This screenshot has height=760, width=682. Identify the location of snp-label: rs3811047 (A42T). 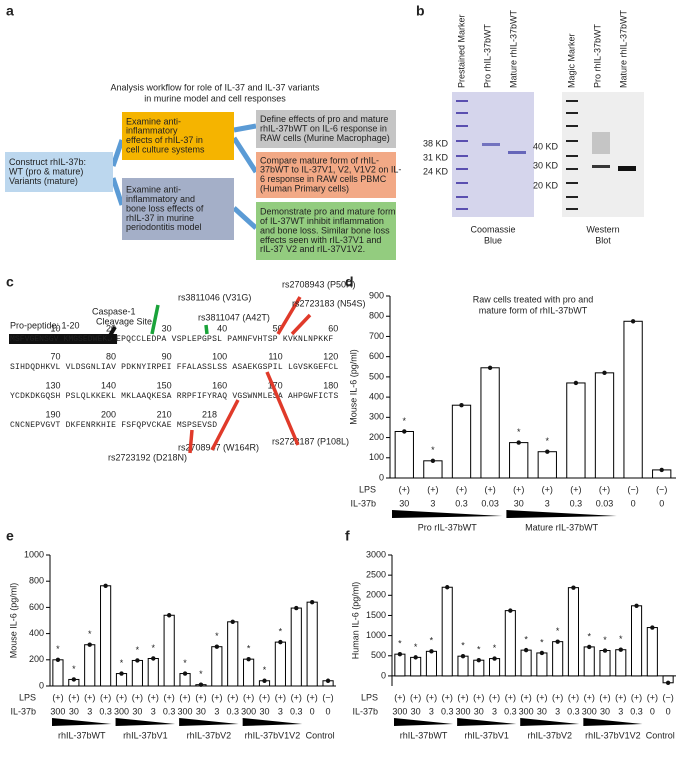
(234, 317).